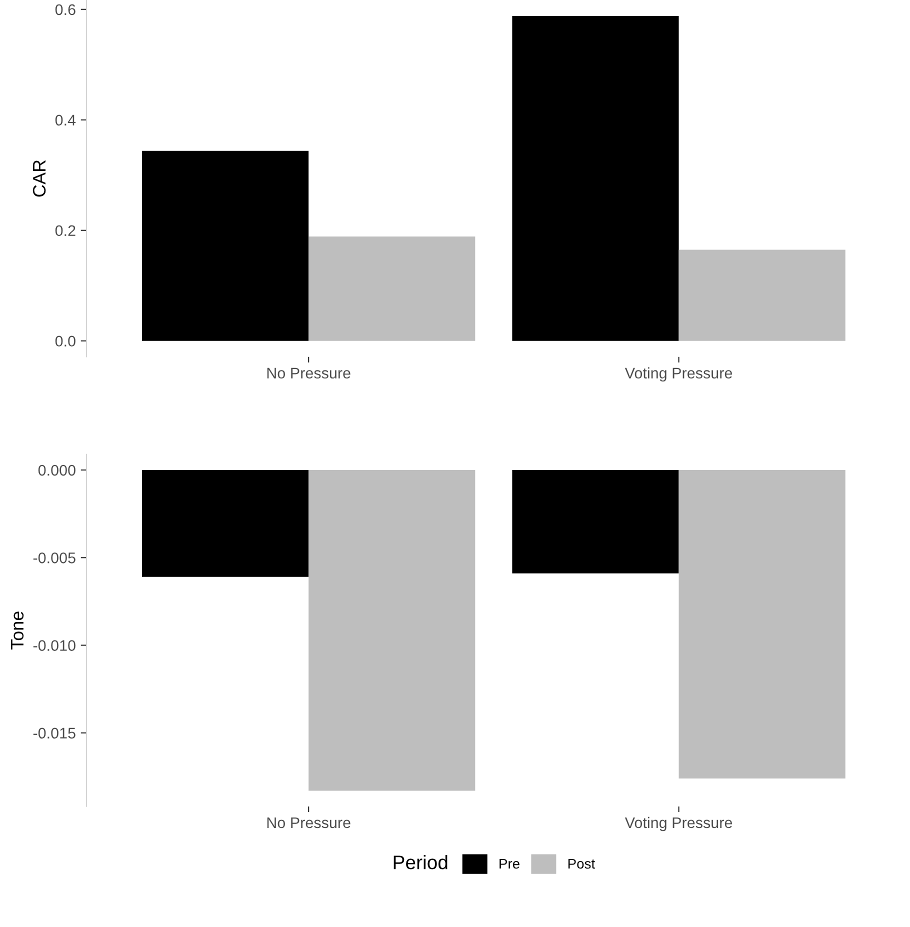  I want to click on legend-label: Pre, so click(510, 863).